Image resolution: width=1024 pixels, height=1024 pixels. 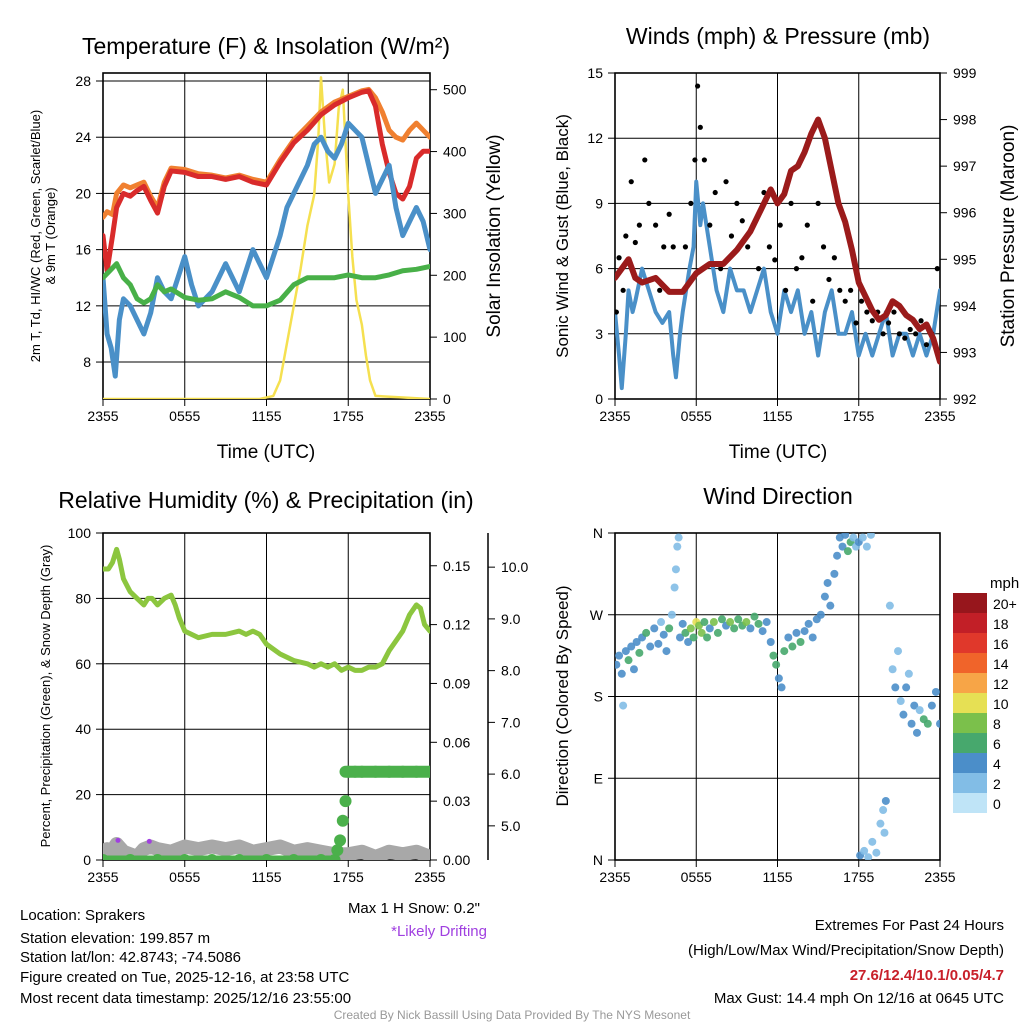 I want to click on max-gust-text: Max Gust: 14.4 mph On 12/16 at 0645 UTC, so click(x=859, y=998).